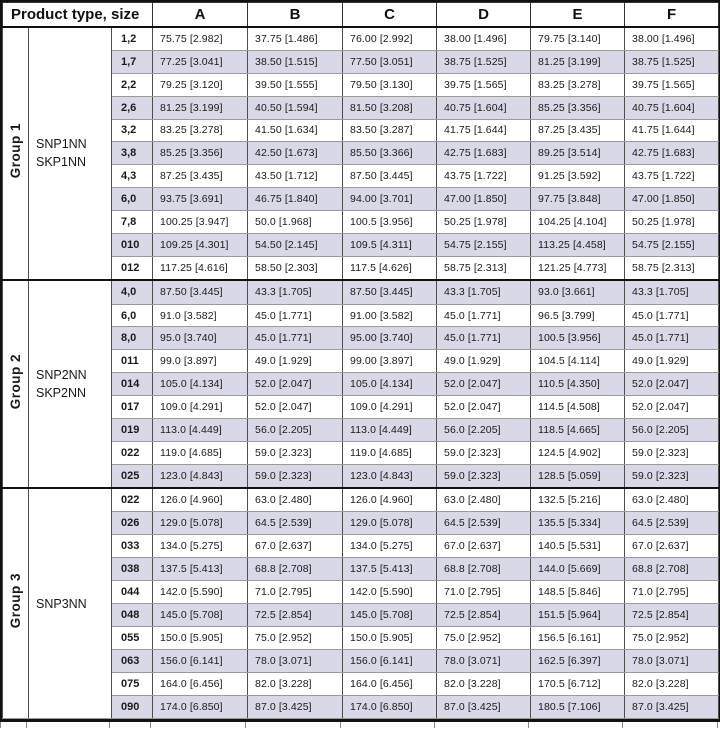 The width and height of the screenshot is (720, 729). What do you see at coordinates (672, 569) in the screenshot?
I see `value-cell-f: 68.8 [2.708]` at bounding box center [672, 569].